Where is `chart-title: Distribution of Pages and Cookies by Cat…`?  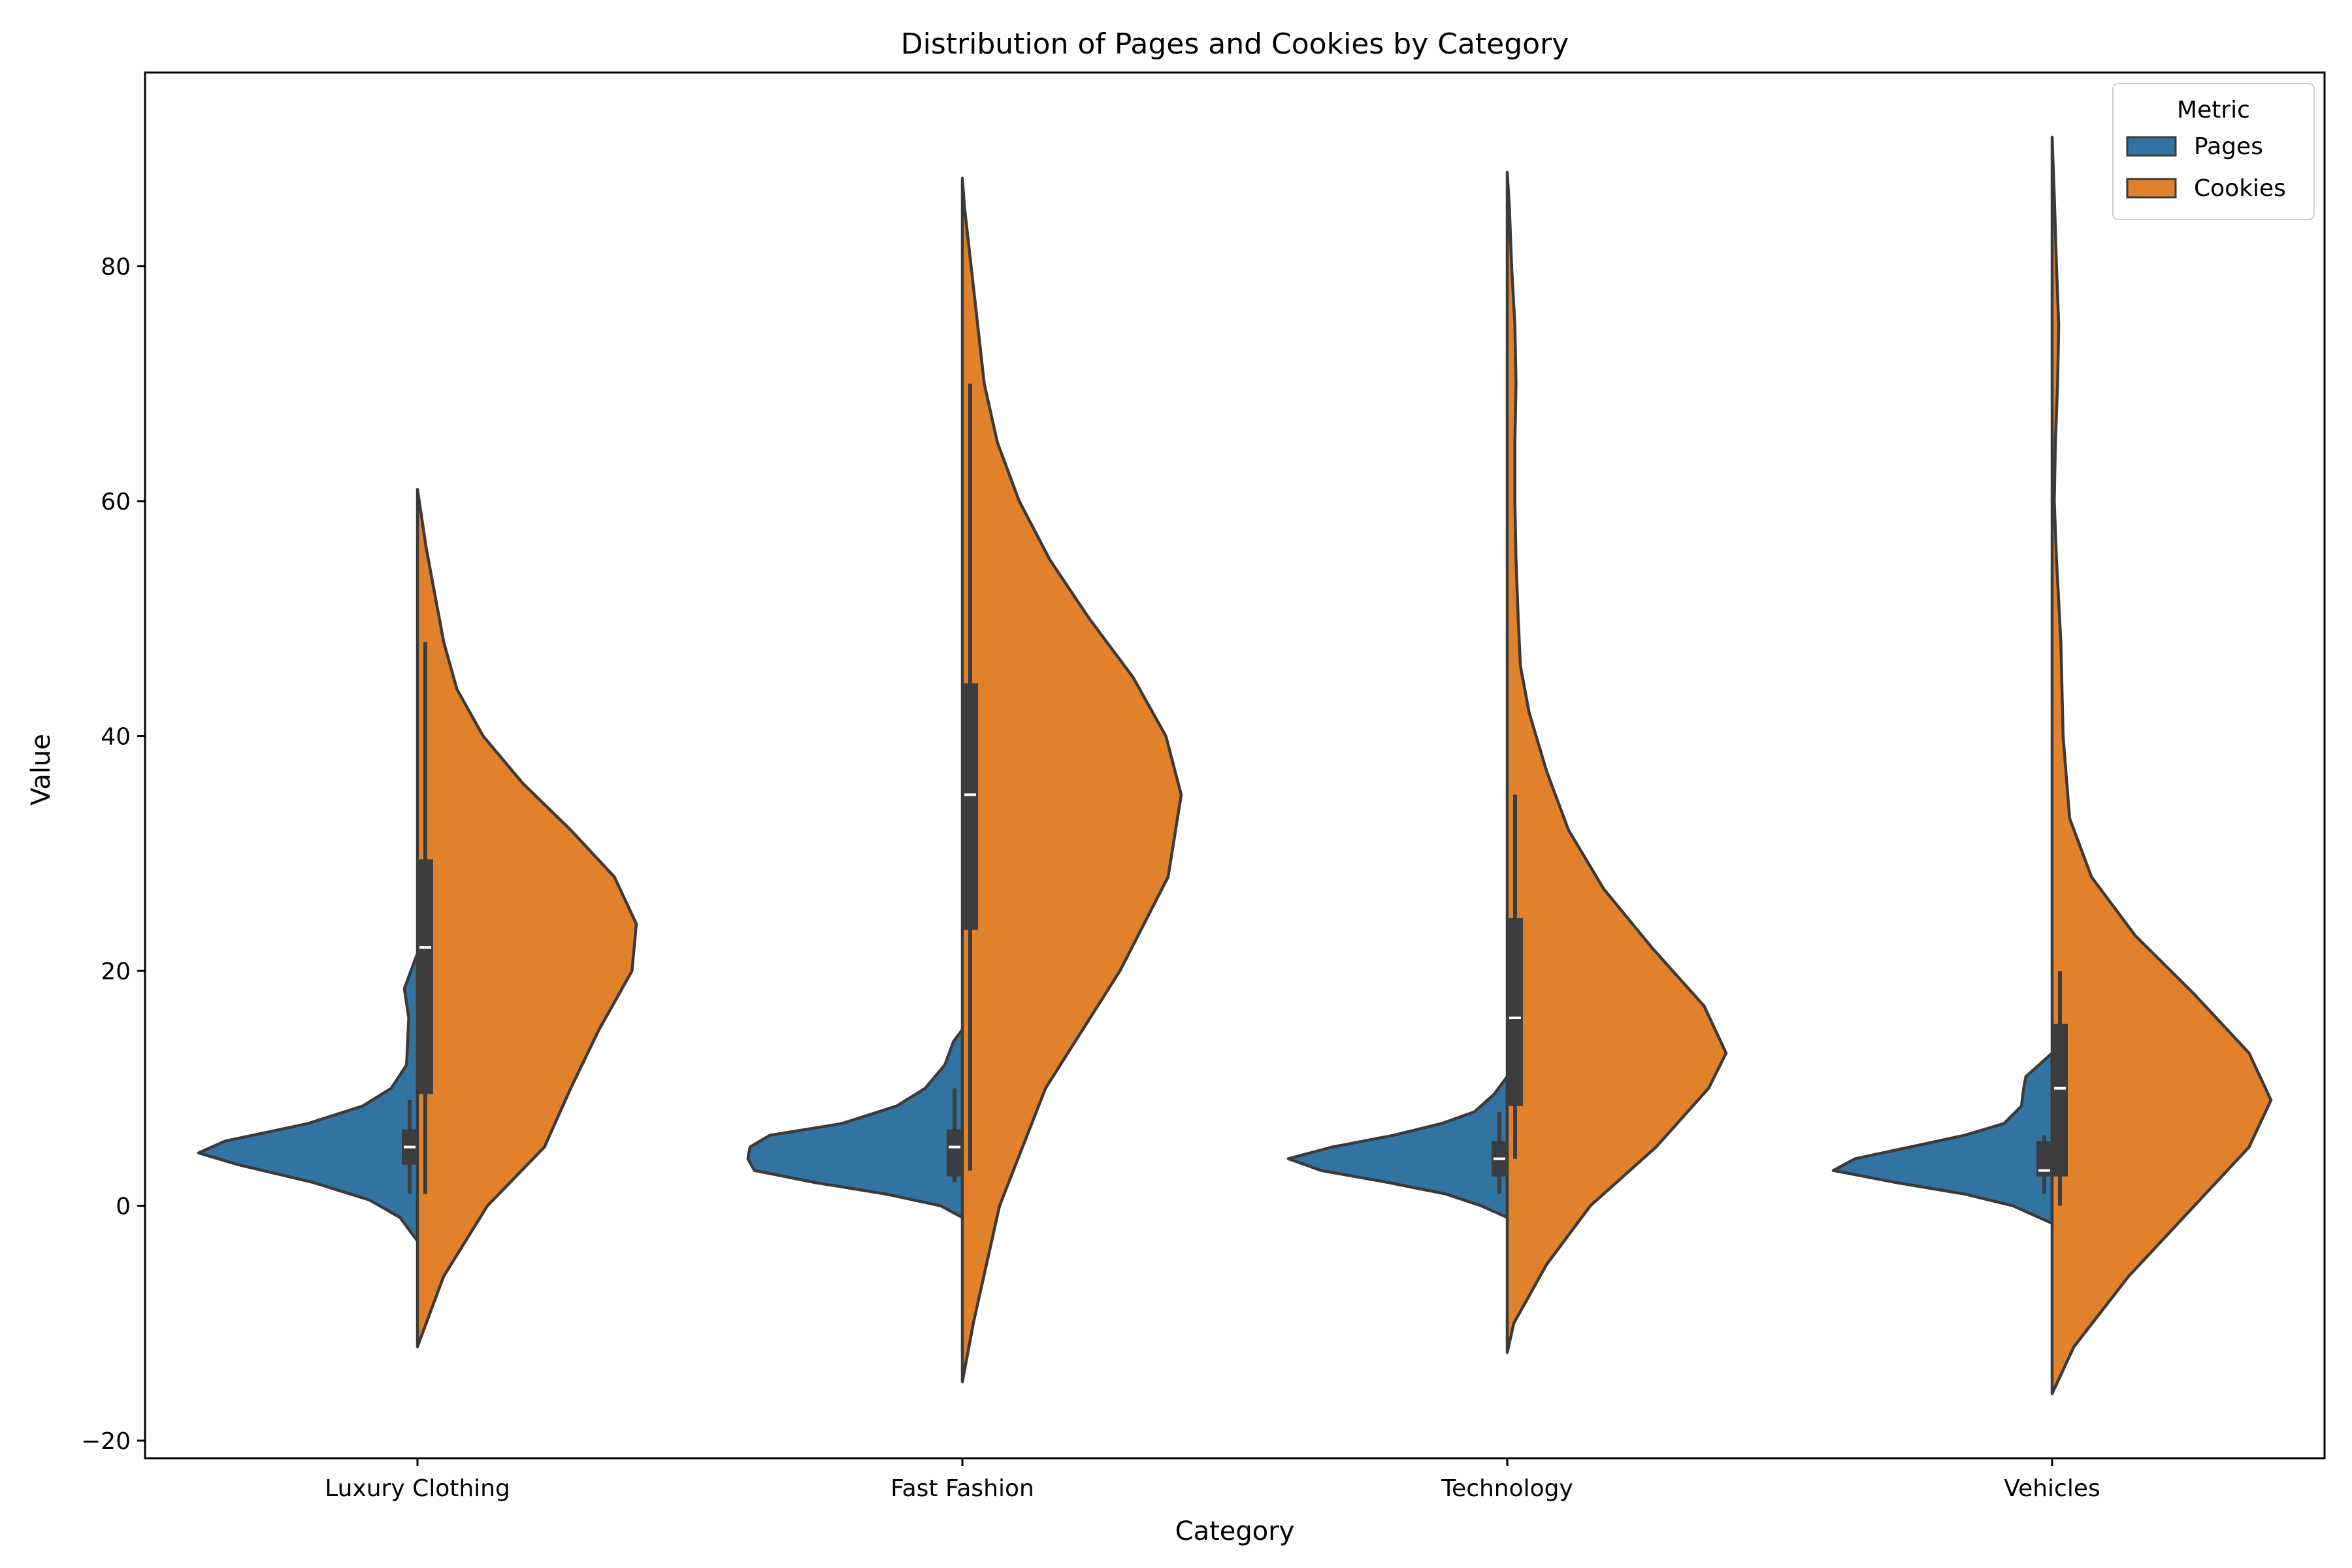
chart-title: Distribution of Pages and Cookies by Cat… is located at coordinates (1235, 44).